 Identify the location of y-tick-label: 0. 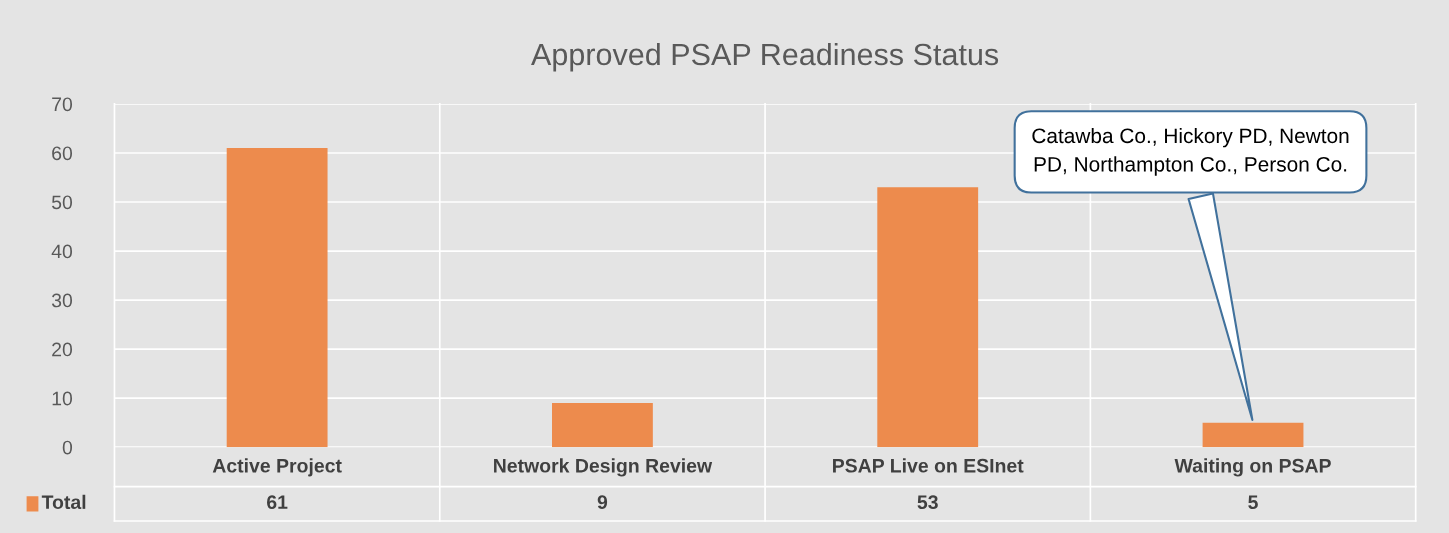
(67, 447).